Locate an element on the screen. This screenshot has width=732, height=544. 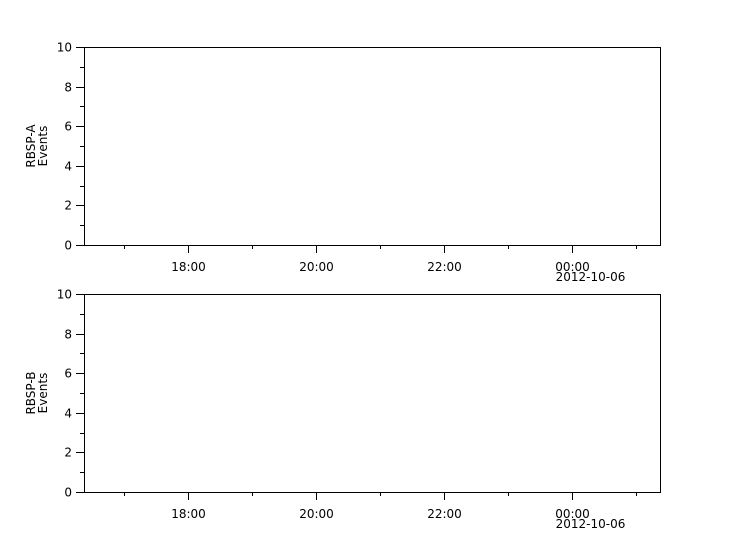
y-axis-label: RBSP-A is located at coordinates (31, 146).